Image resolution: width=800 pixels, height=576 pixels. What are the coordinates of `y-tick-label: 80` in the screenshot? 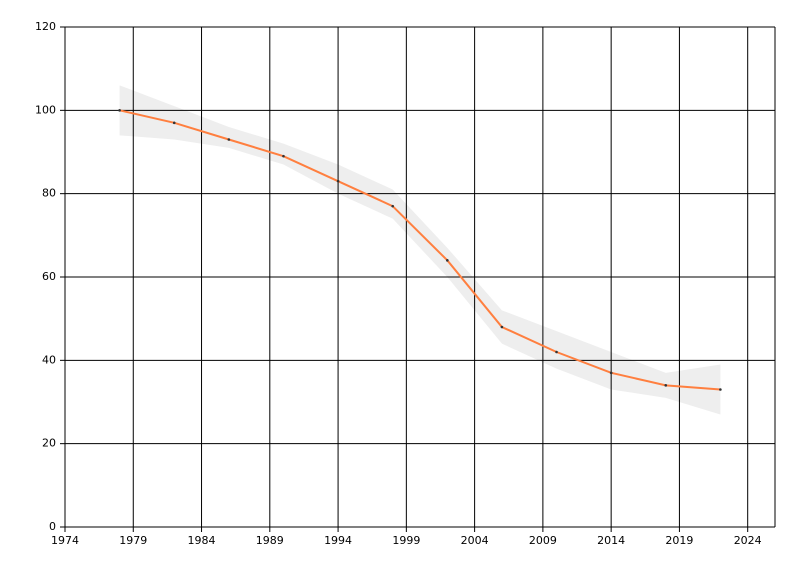 It's located at (49, 193).